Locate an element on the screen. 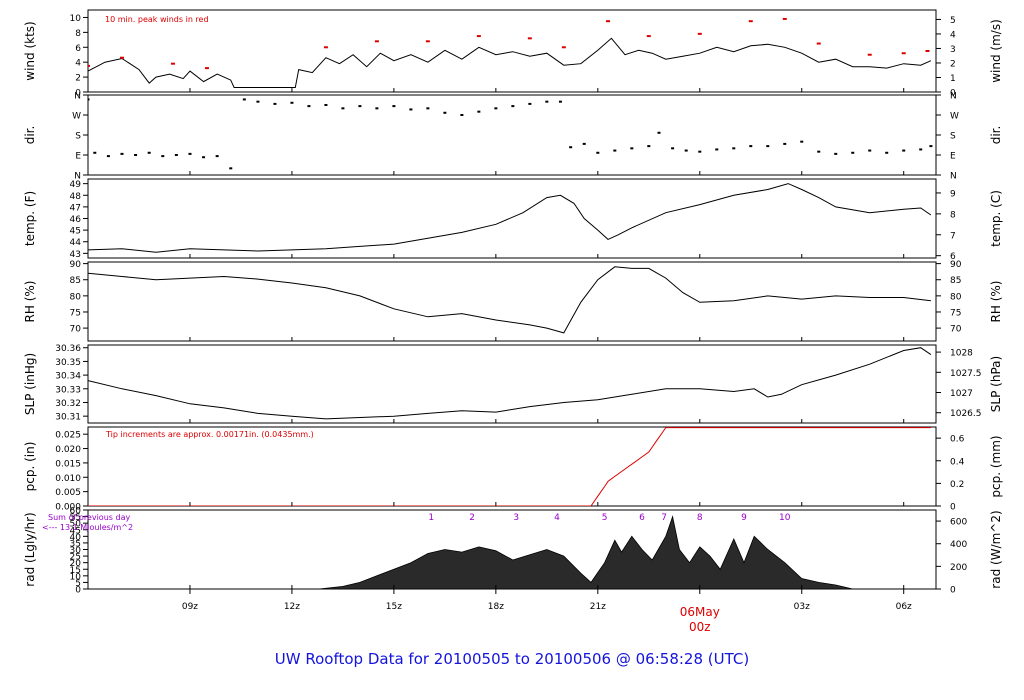 The height and width of the screenshot is (700, 1024). rad-annotation: Sum of previous day is located at coordinates (89, 517).